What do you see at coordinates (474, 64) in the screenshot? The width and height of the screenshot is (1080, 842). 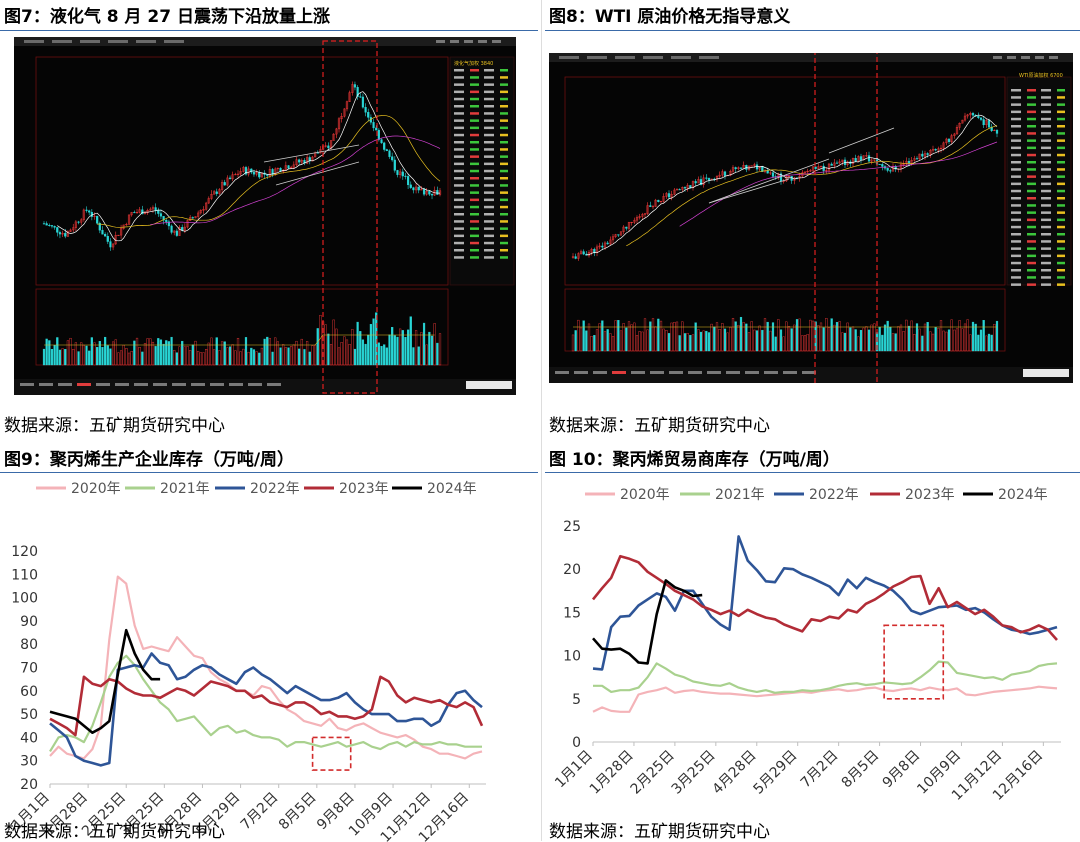 I see `figure-7-screenshot-label: 液化气加权 3840` at bounding box center [474, 64].